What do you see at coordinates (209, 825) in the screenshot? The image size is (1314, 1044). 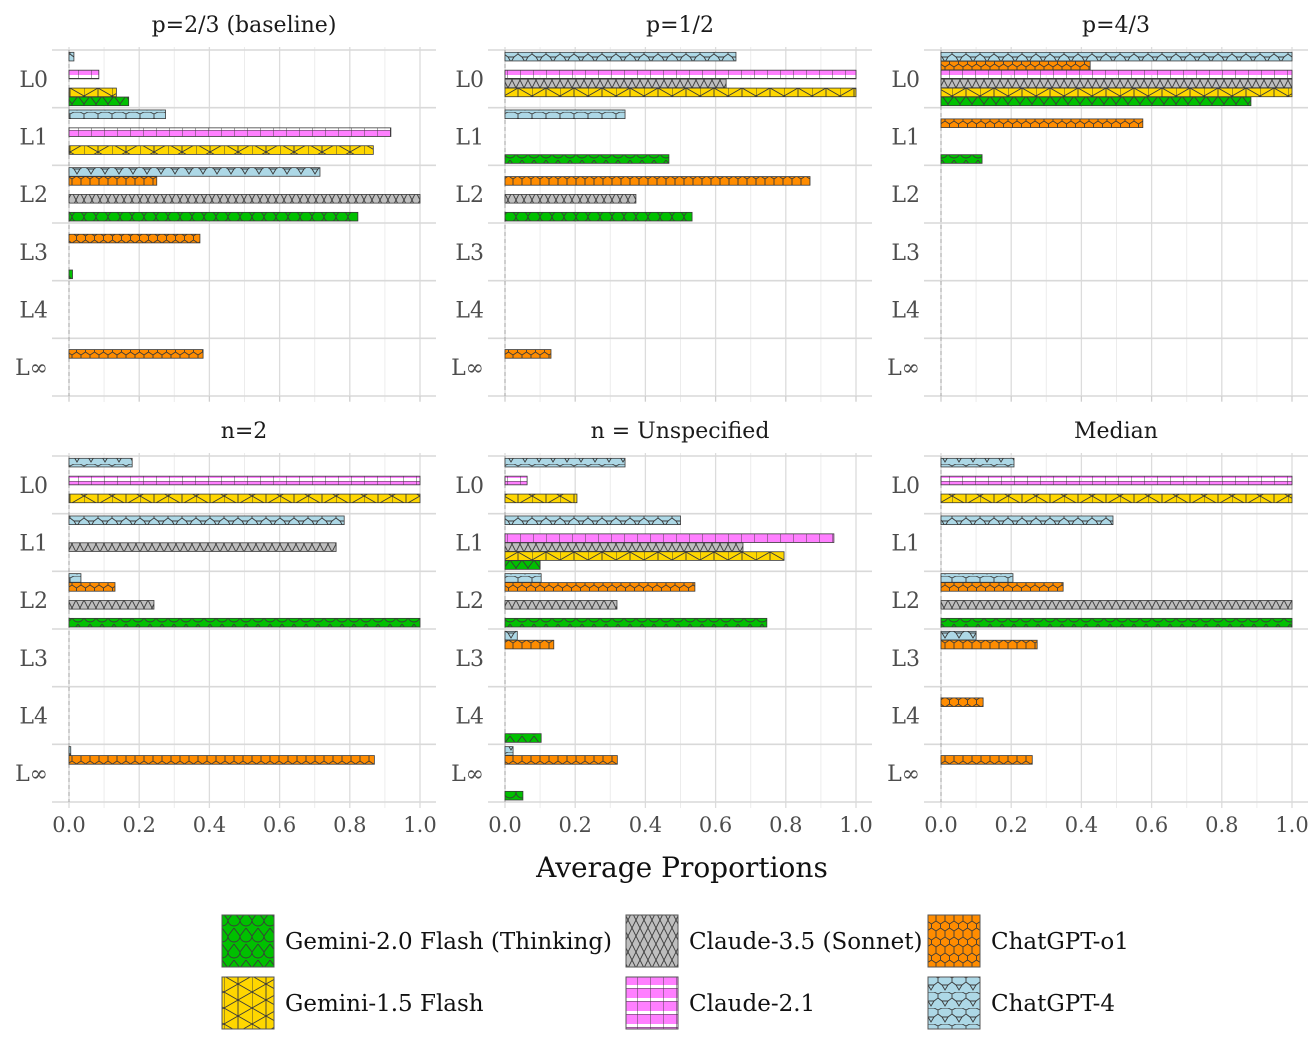 I see `x-tick-label: 0.4` at bounding box center [209, 825].